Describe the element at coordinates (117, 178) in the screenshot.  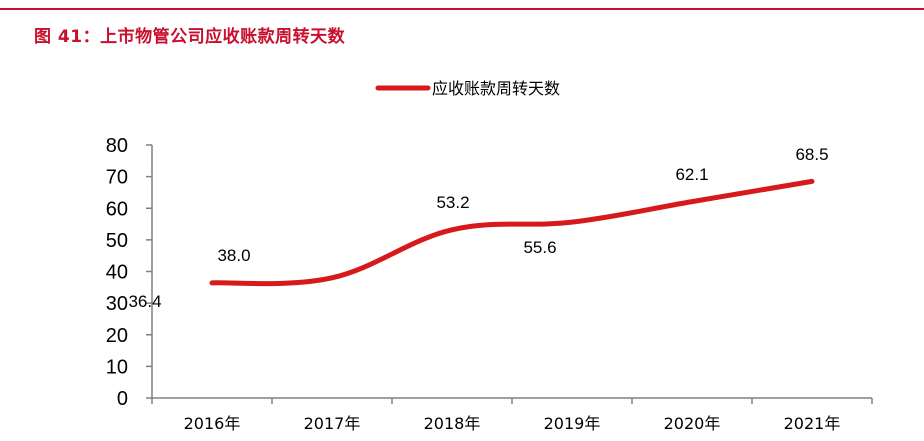
I see `y-tick-label: 70` at that location.